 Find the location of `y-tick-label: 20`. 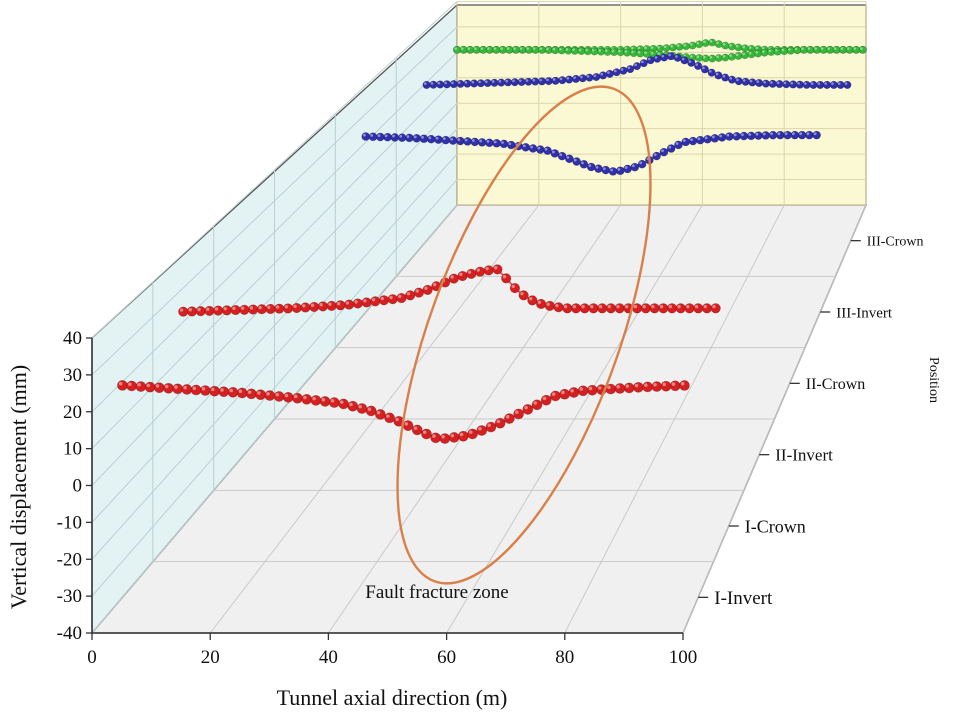

y-tick-label: 20 is located at coordinates (72, 412).